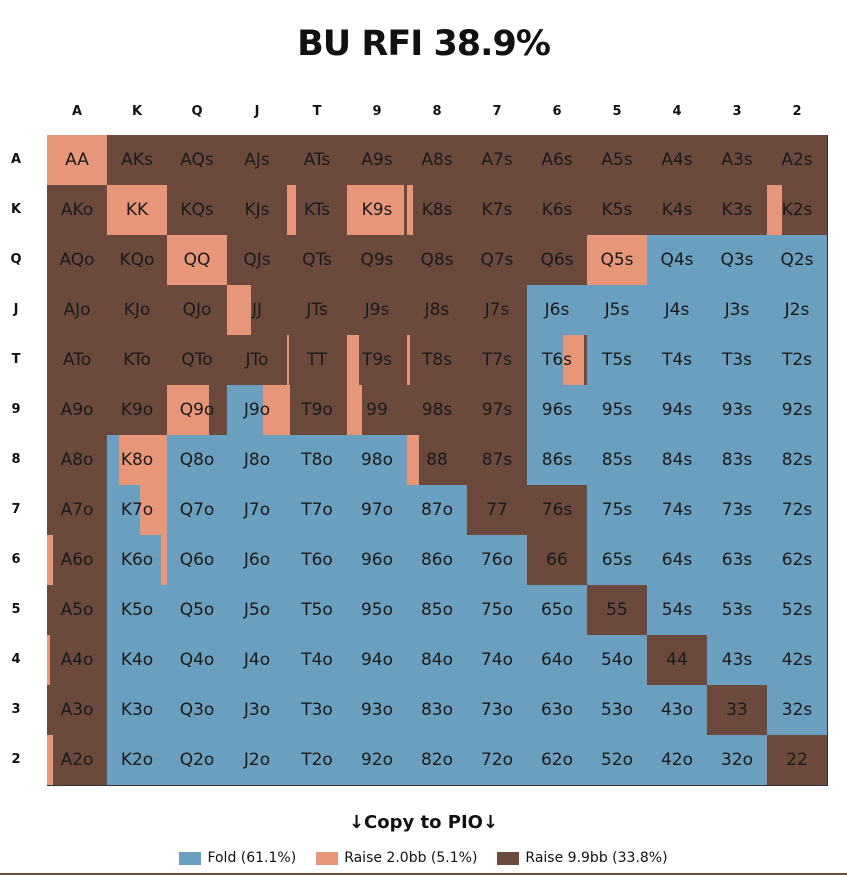  Describe the element at coordinates (377, 560) in the screenshot. I see `hand-cell: 96o` at that location.